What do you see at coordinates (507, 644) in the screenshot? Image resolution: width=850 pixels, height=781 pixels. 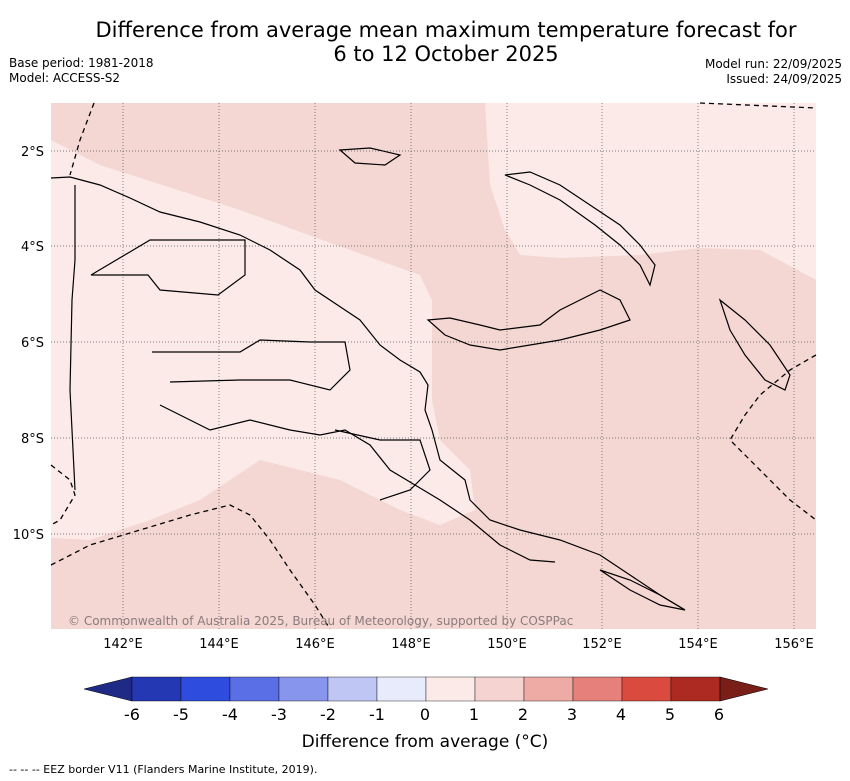 I see `lon-label: 150°E` at bounding box center [507, 644].